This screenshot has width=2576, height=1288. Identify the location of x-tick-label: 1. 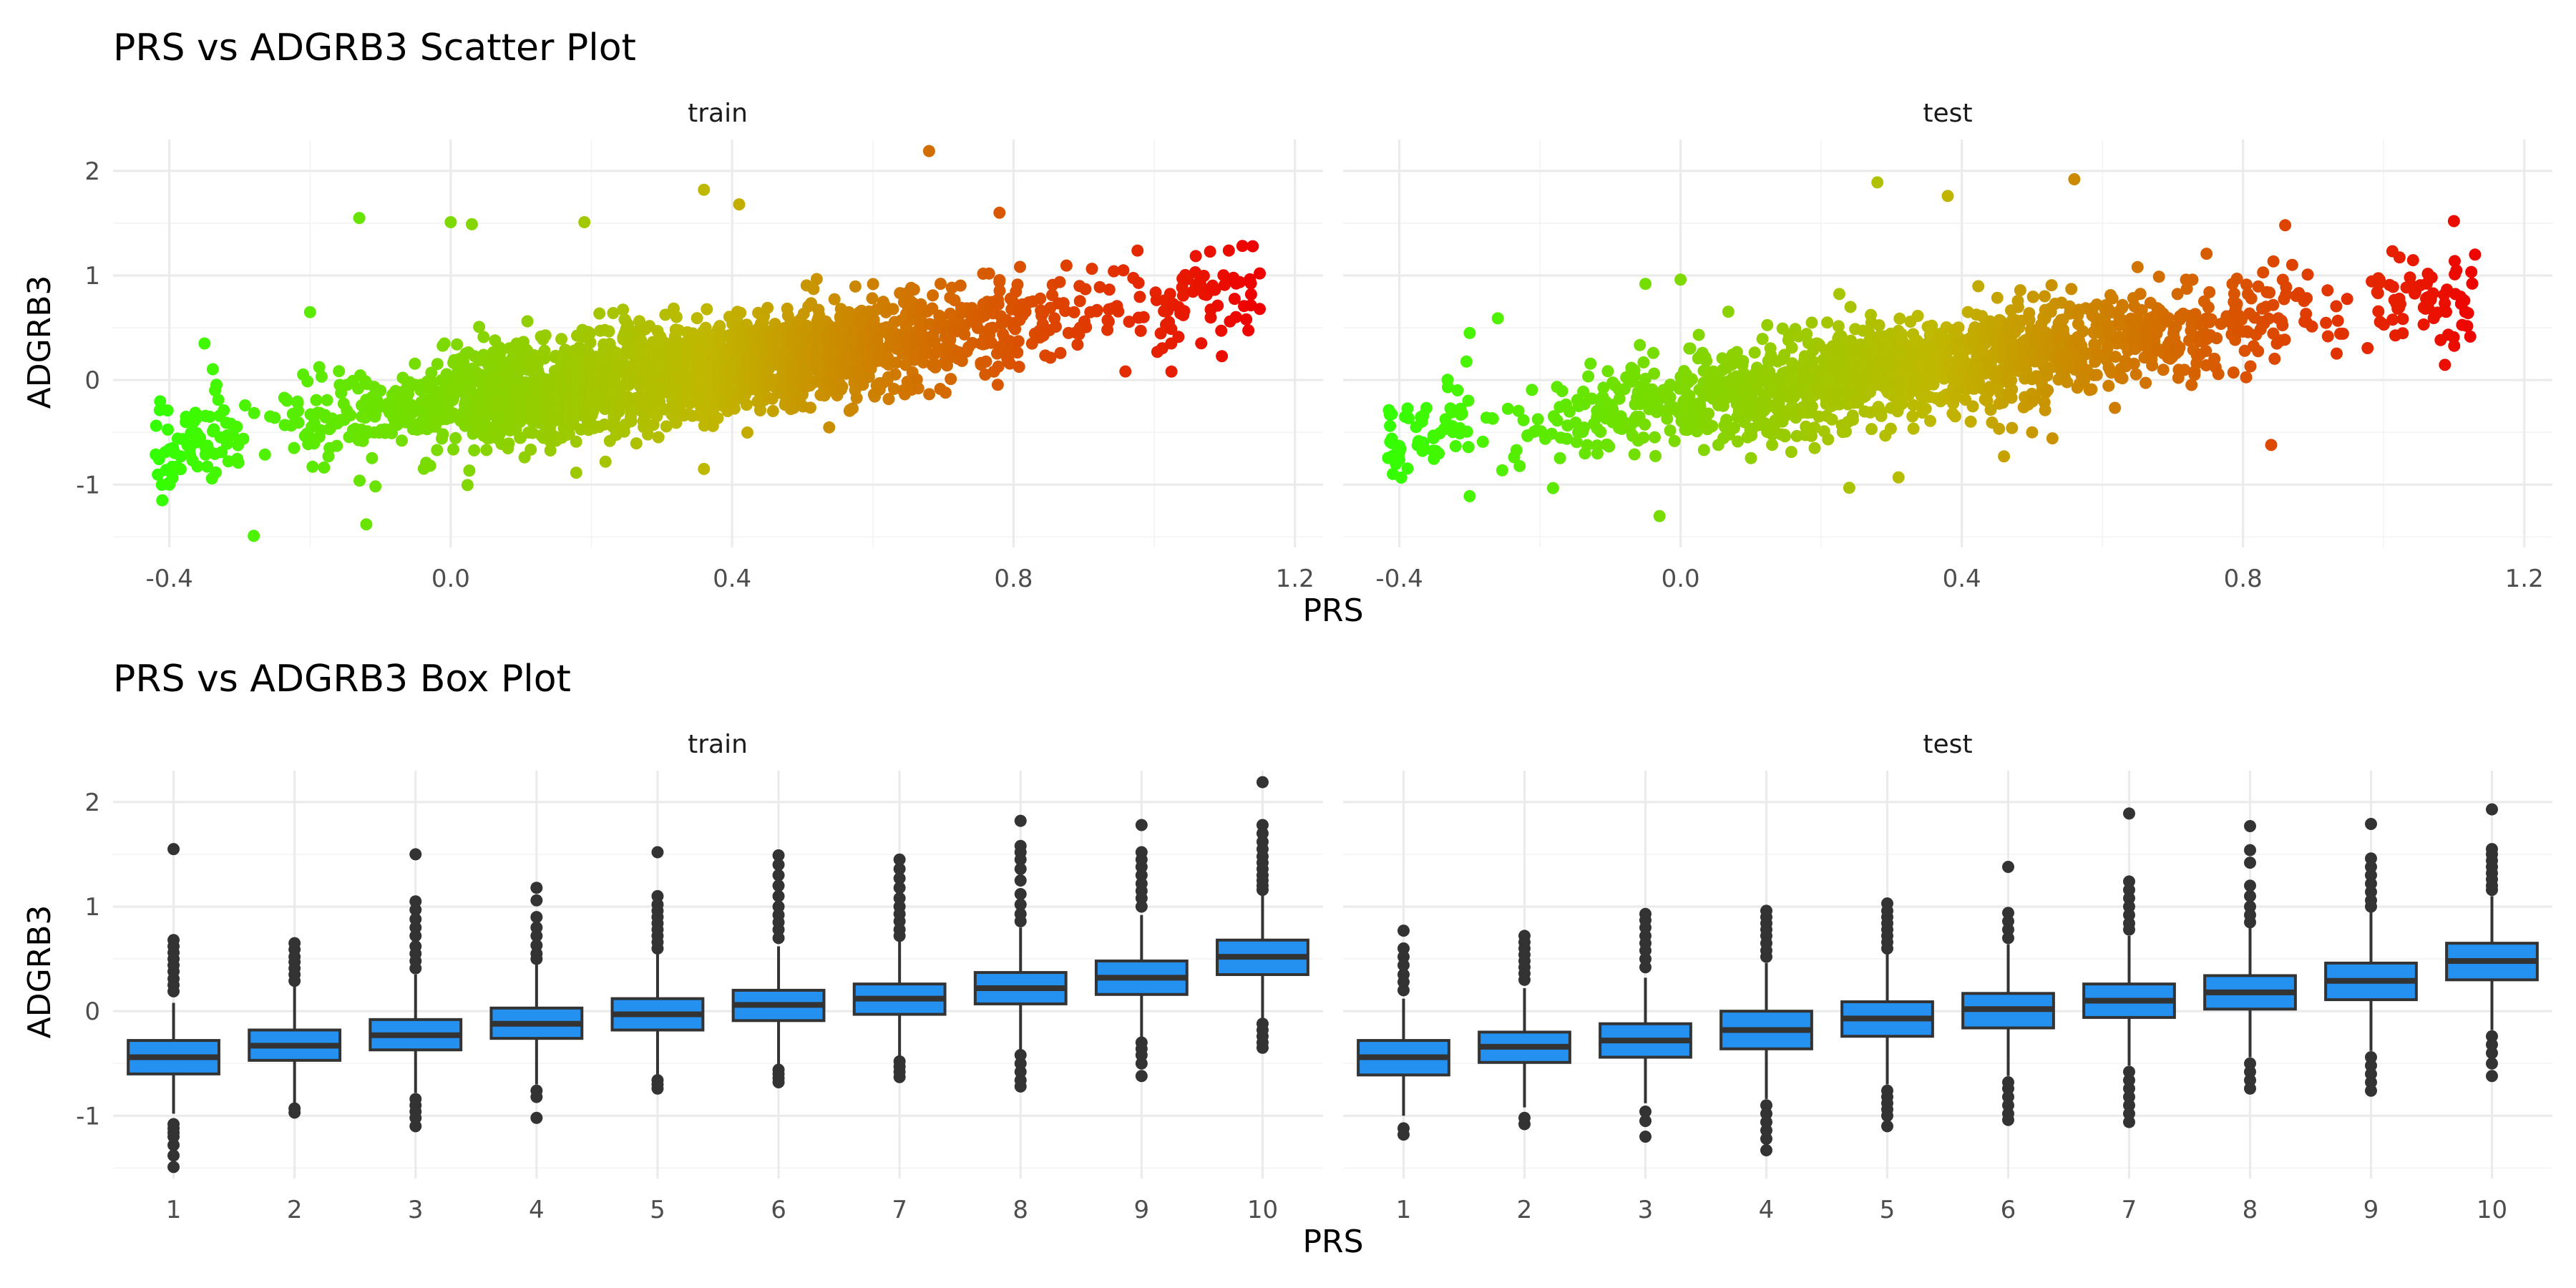
(174, 1210).